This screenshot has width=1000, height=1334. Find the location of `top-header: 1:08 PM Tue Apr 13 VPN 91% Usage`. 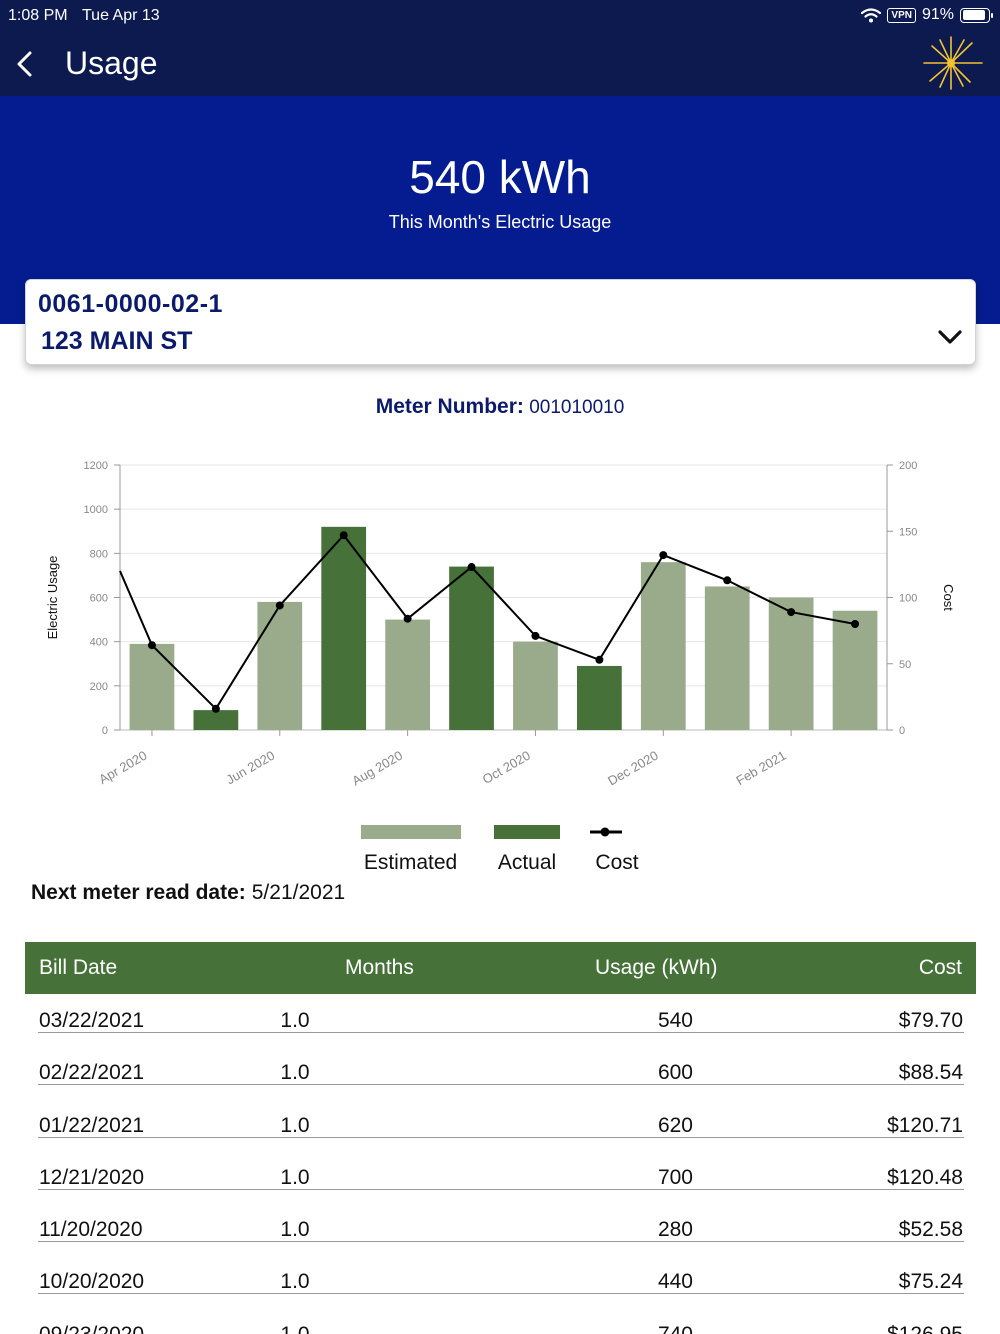

top-header: 1:08 PM Tue Apr 13 VPN 91% Usage is located at coordinates (500, 48).